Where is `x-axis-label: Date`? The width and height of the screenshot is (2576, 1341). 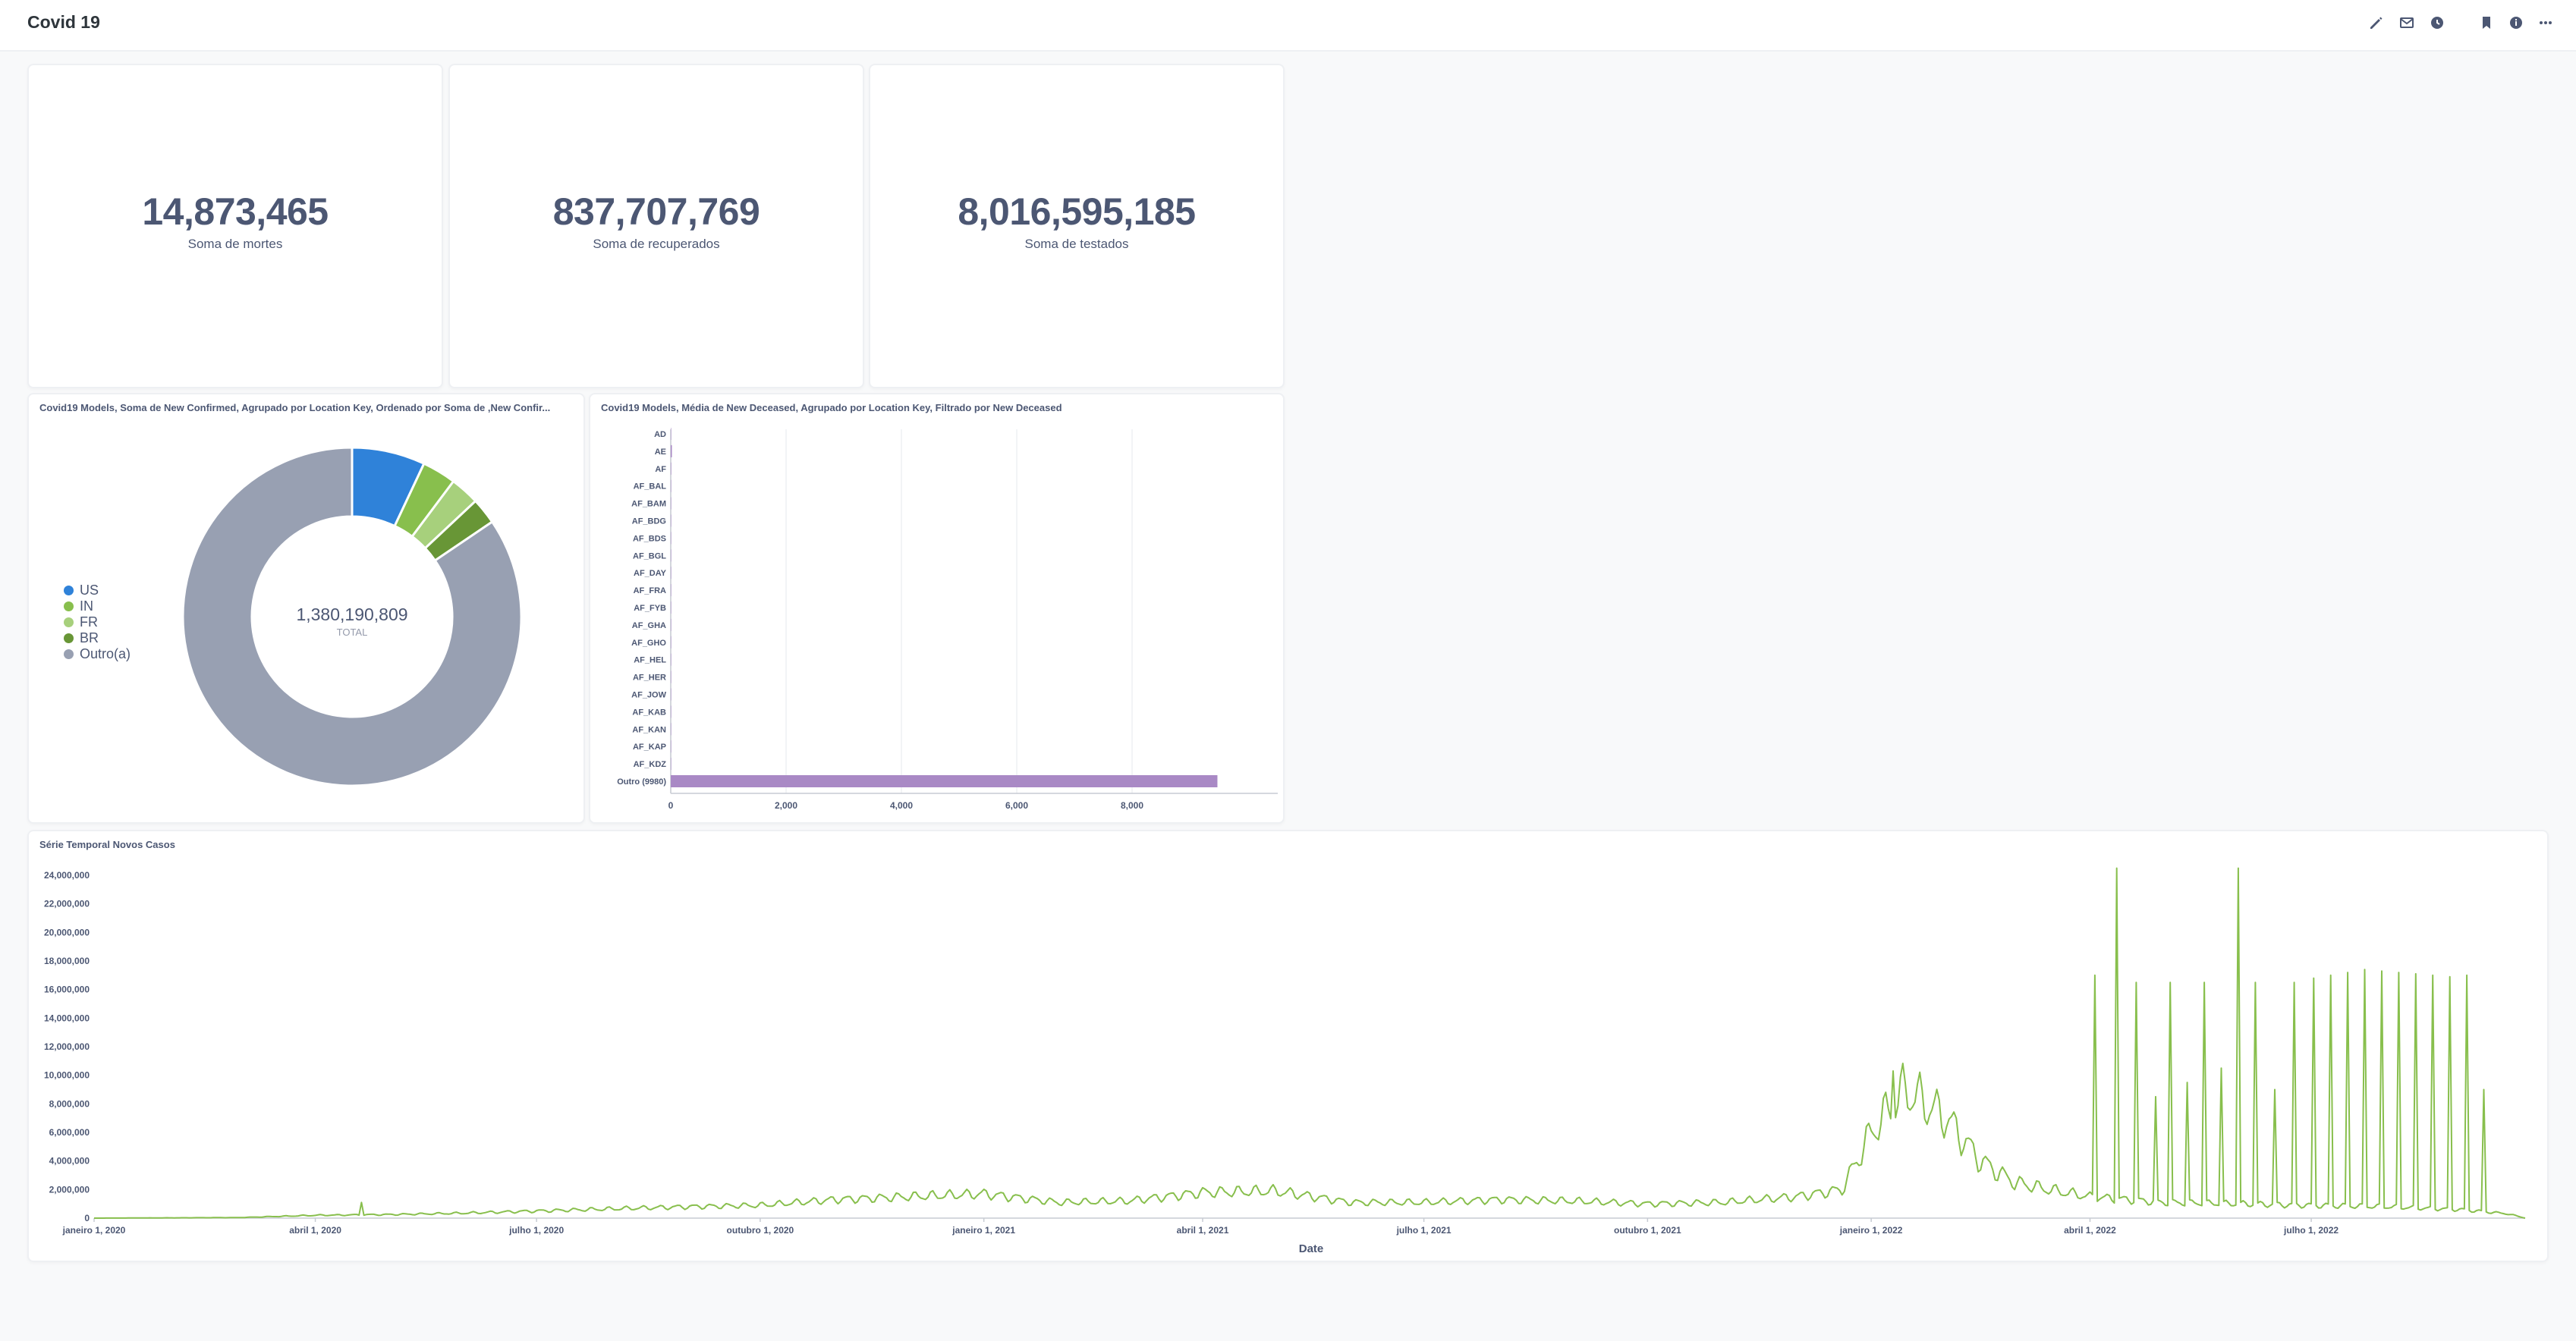 x-axis-label: Date is located at coordinates (1311, 1248).